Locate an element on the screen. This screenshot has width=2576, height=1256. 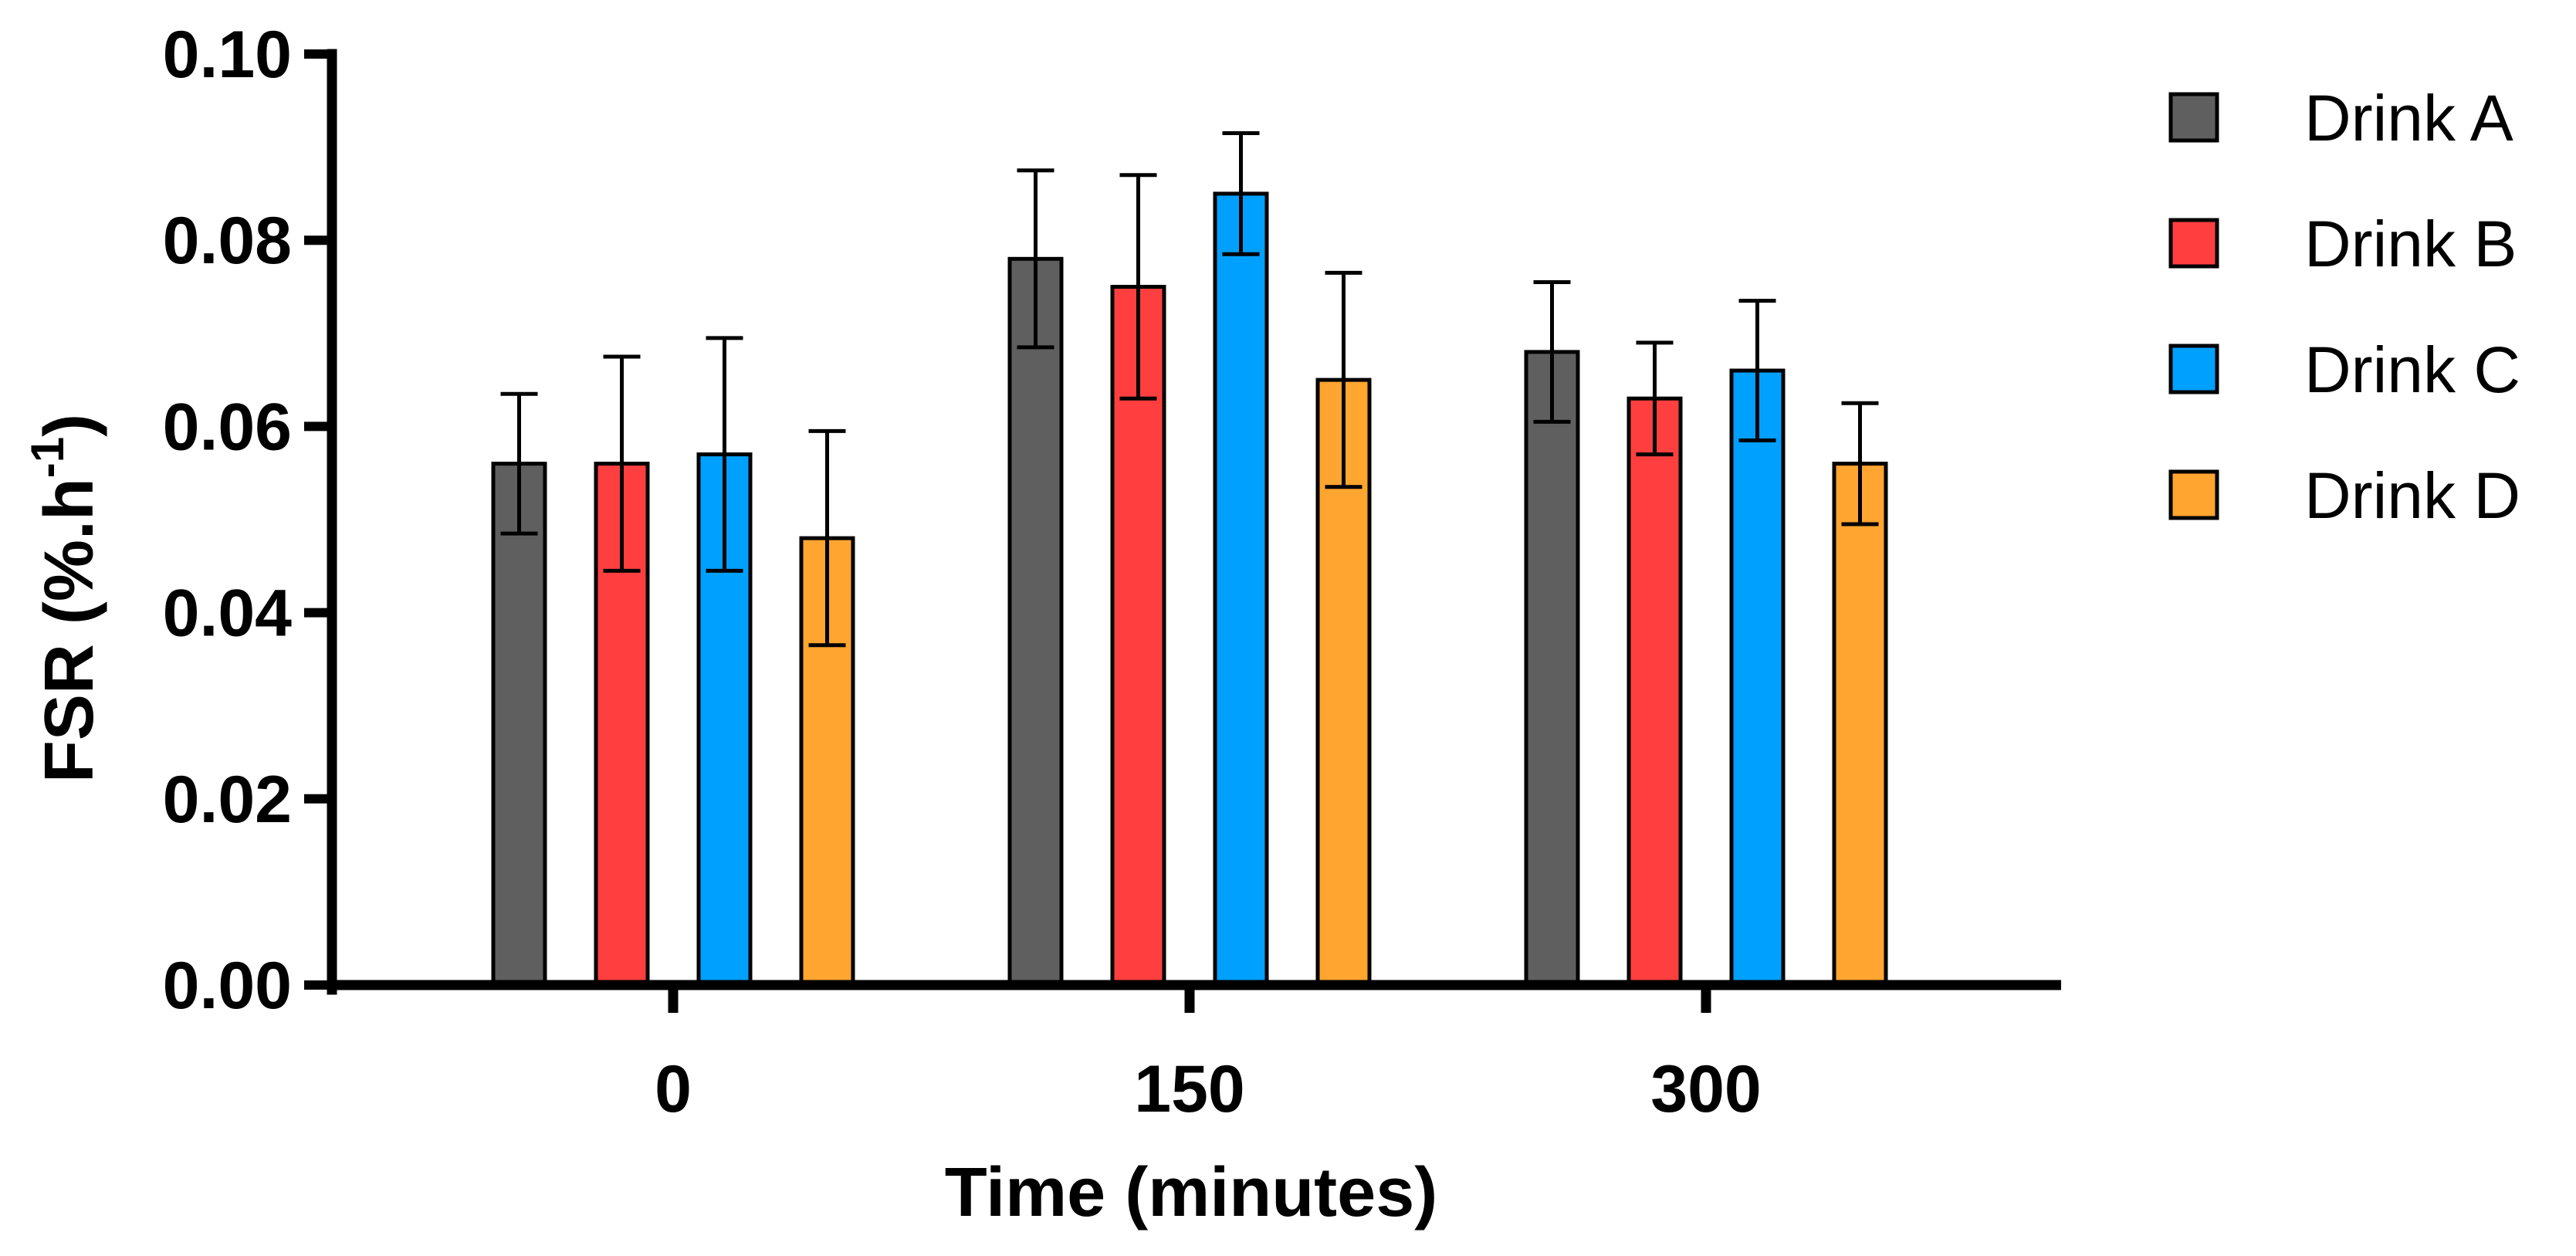
y-axis-title: FSR (%.h-1) is located at coordinates (65, 598).